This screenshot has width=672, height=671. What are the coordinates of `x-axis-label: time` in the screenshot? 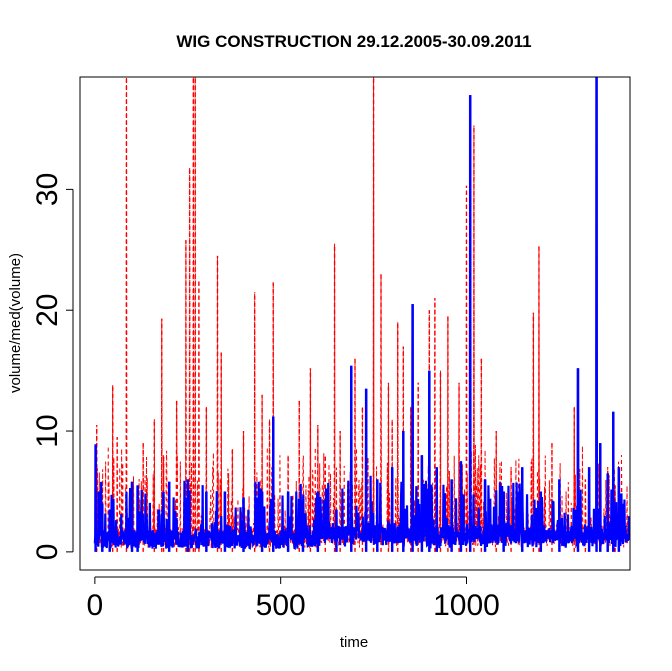 It's located at (354, 642).